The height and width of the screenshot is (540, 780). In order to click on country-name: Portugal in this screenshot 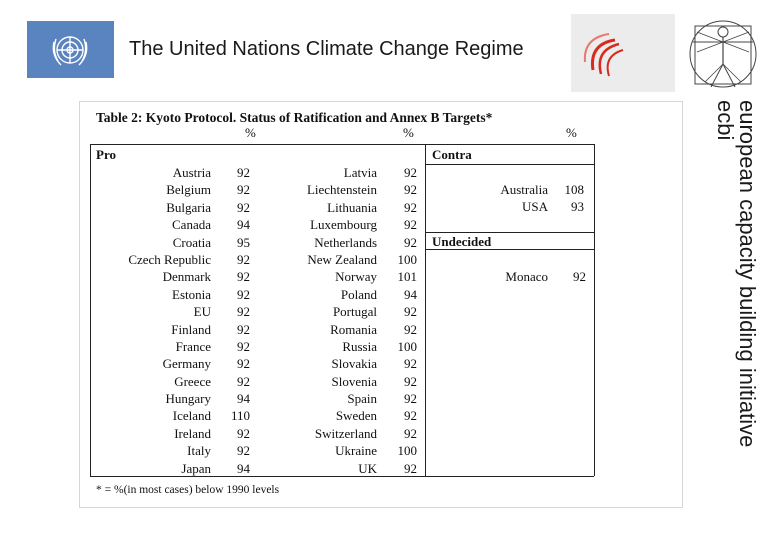, I will do `click(354, 312)`.